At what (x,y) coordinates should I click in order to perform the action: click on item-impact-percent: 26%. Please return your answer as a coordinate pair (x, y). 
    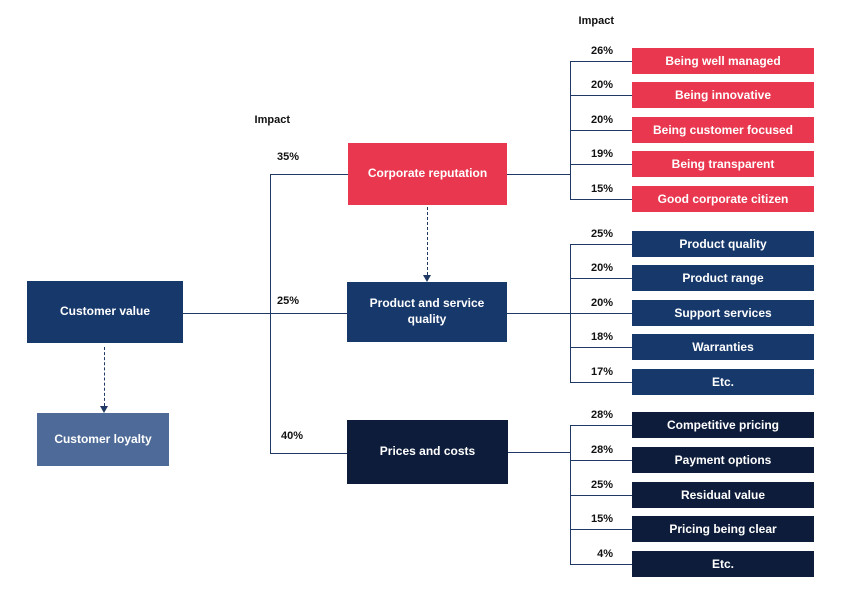
    Looking at the image, I should click on (601, 51).